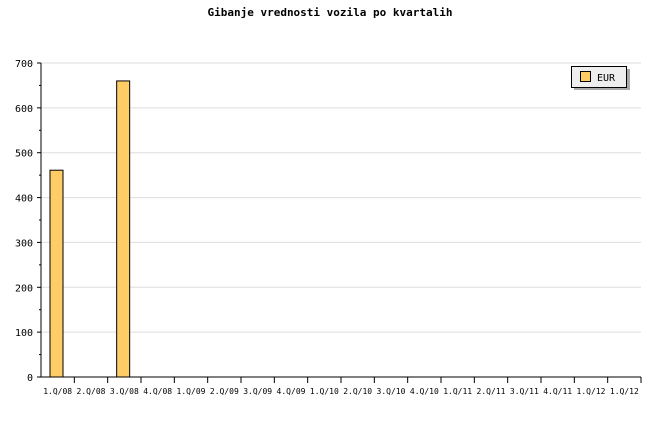  Describe the element at coordinates (324, 391) in the screenshot. I see `x-tick-label: 1.Q/10` at that location.